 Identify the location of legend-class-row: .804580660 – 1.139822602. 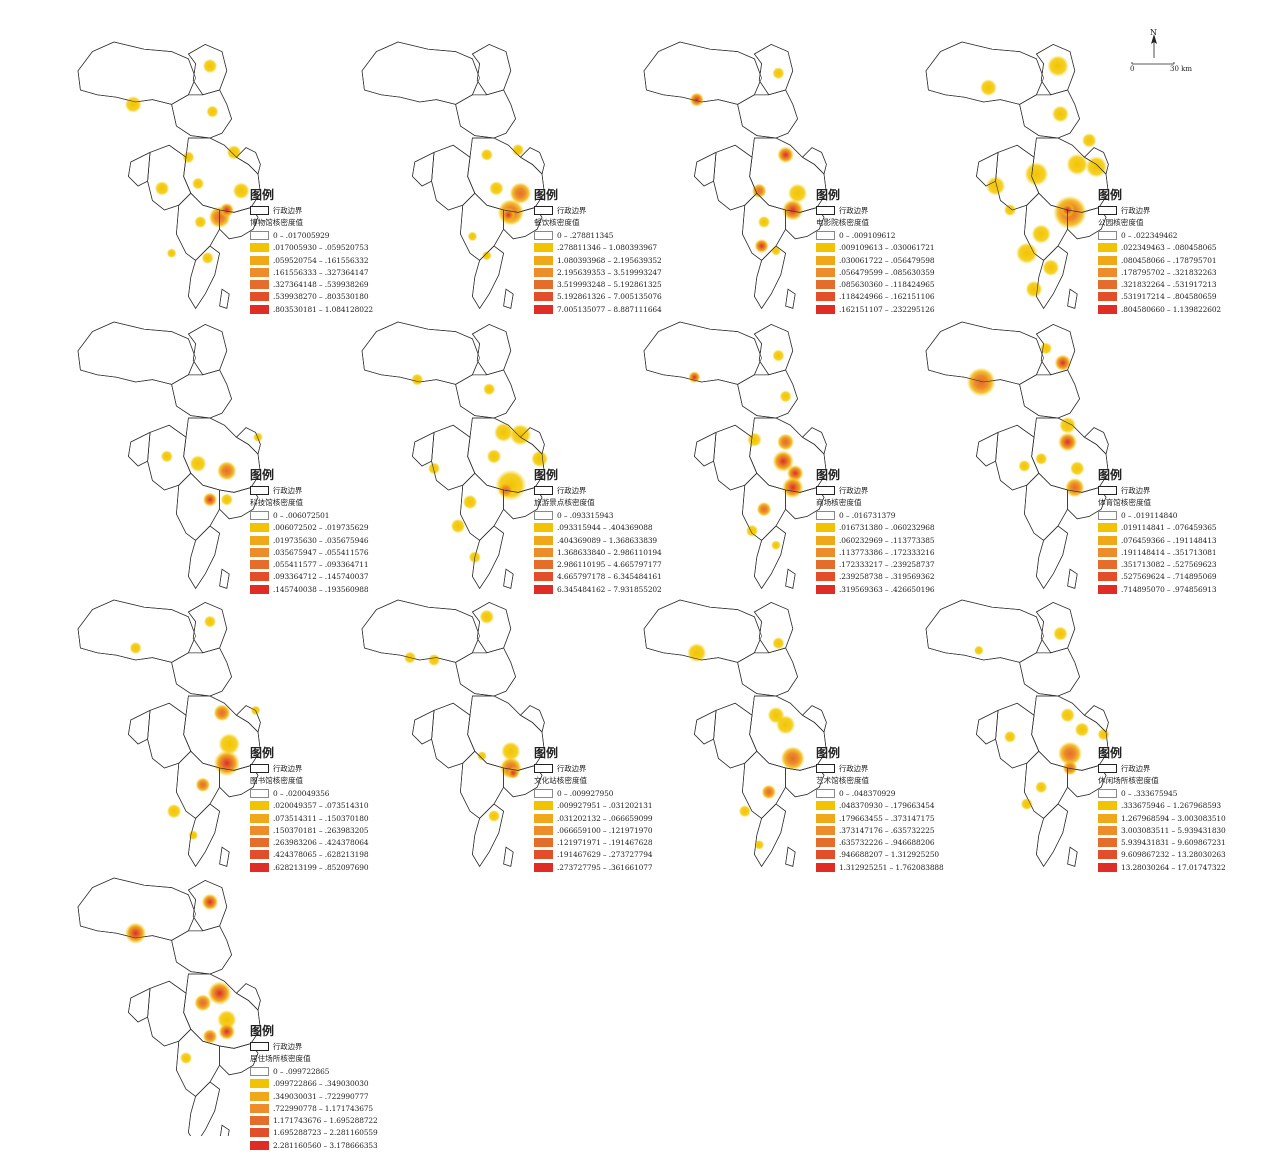
(1162, 309).